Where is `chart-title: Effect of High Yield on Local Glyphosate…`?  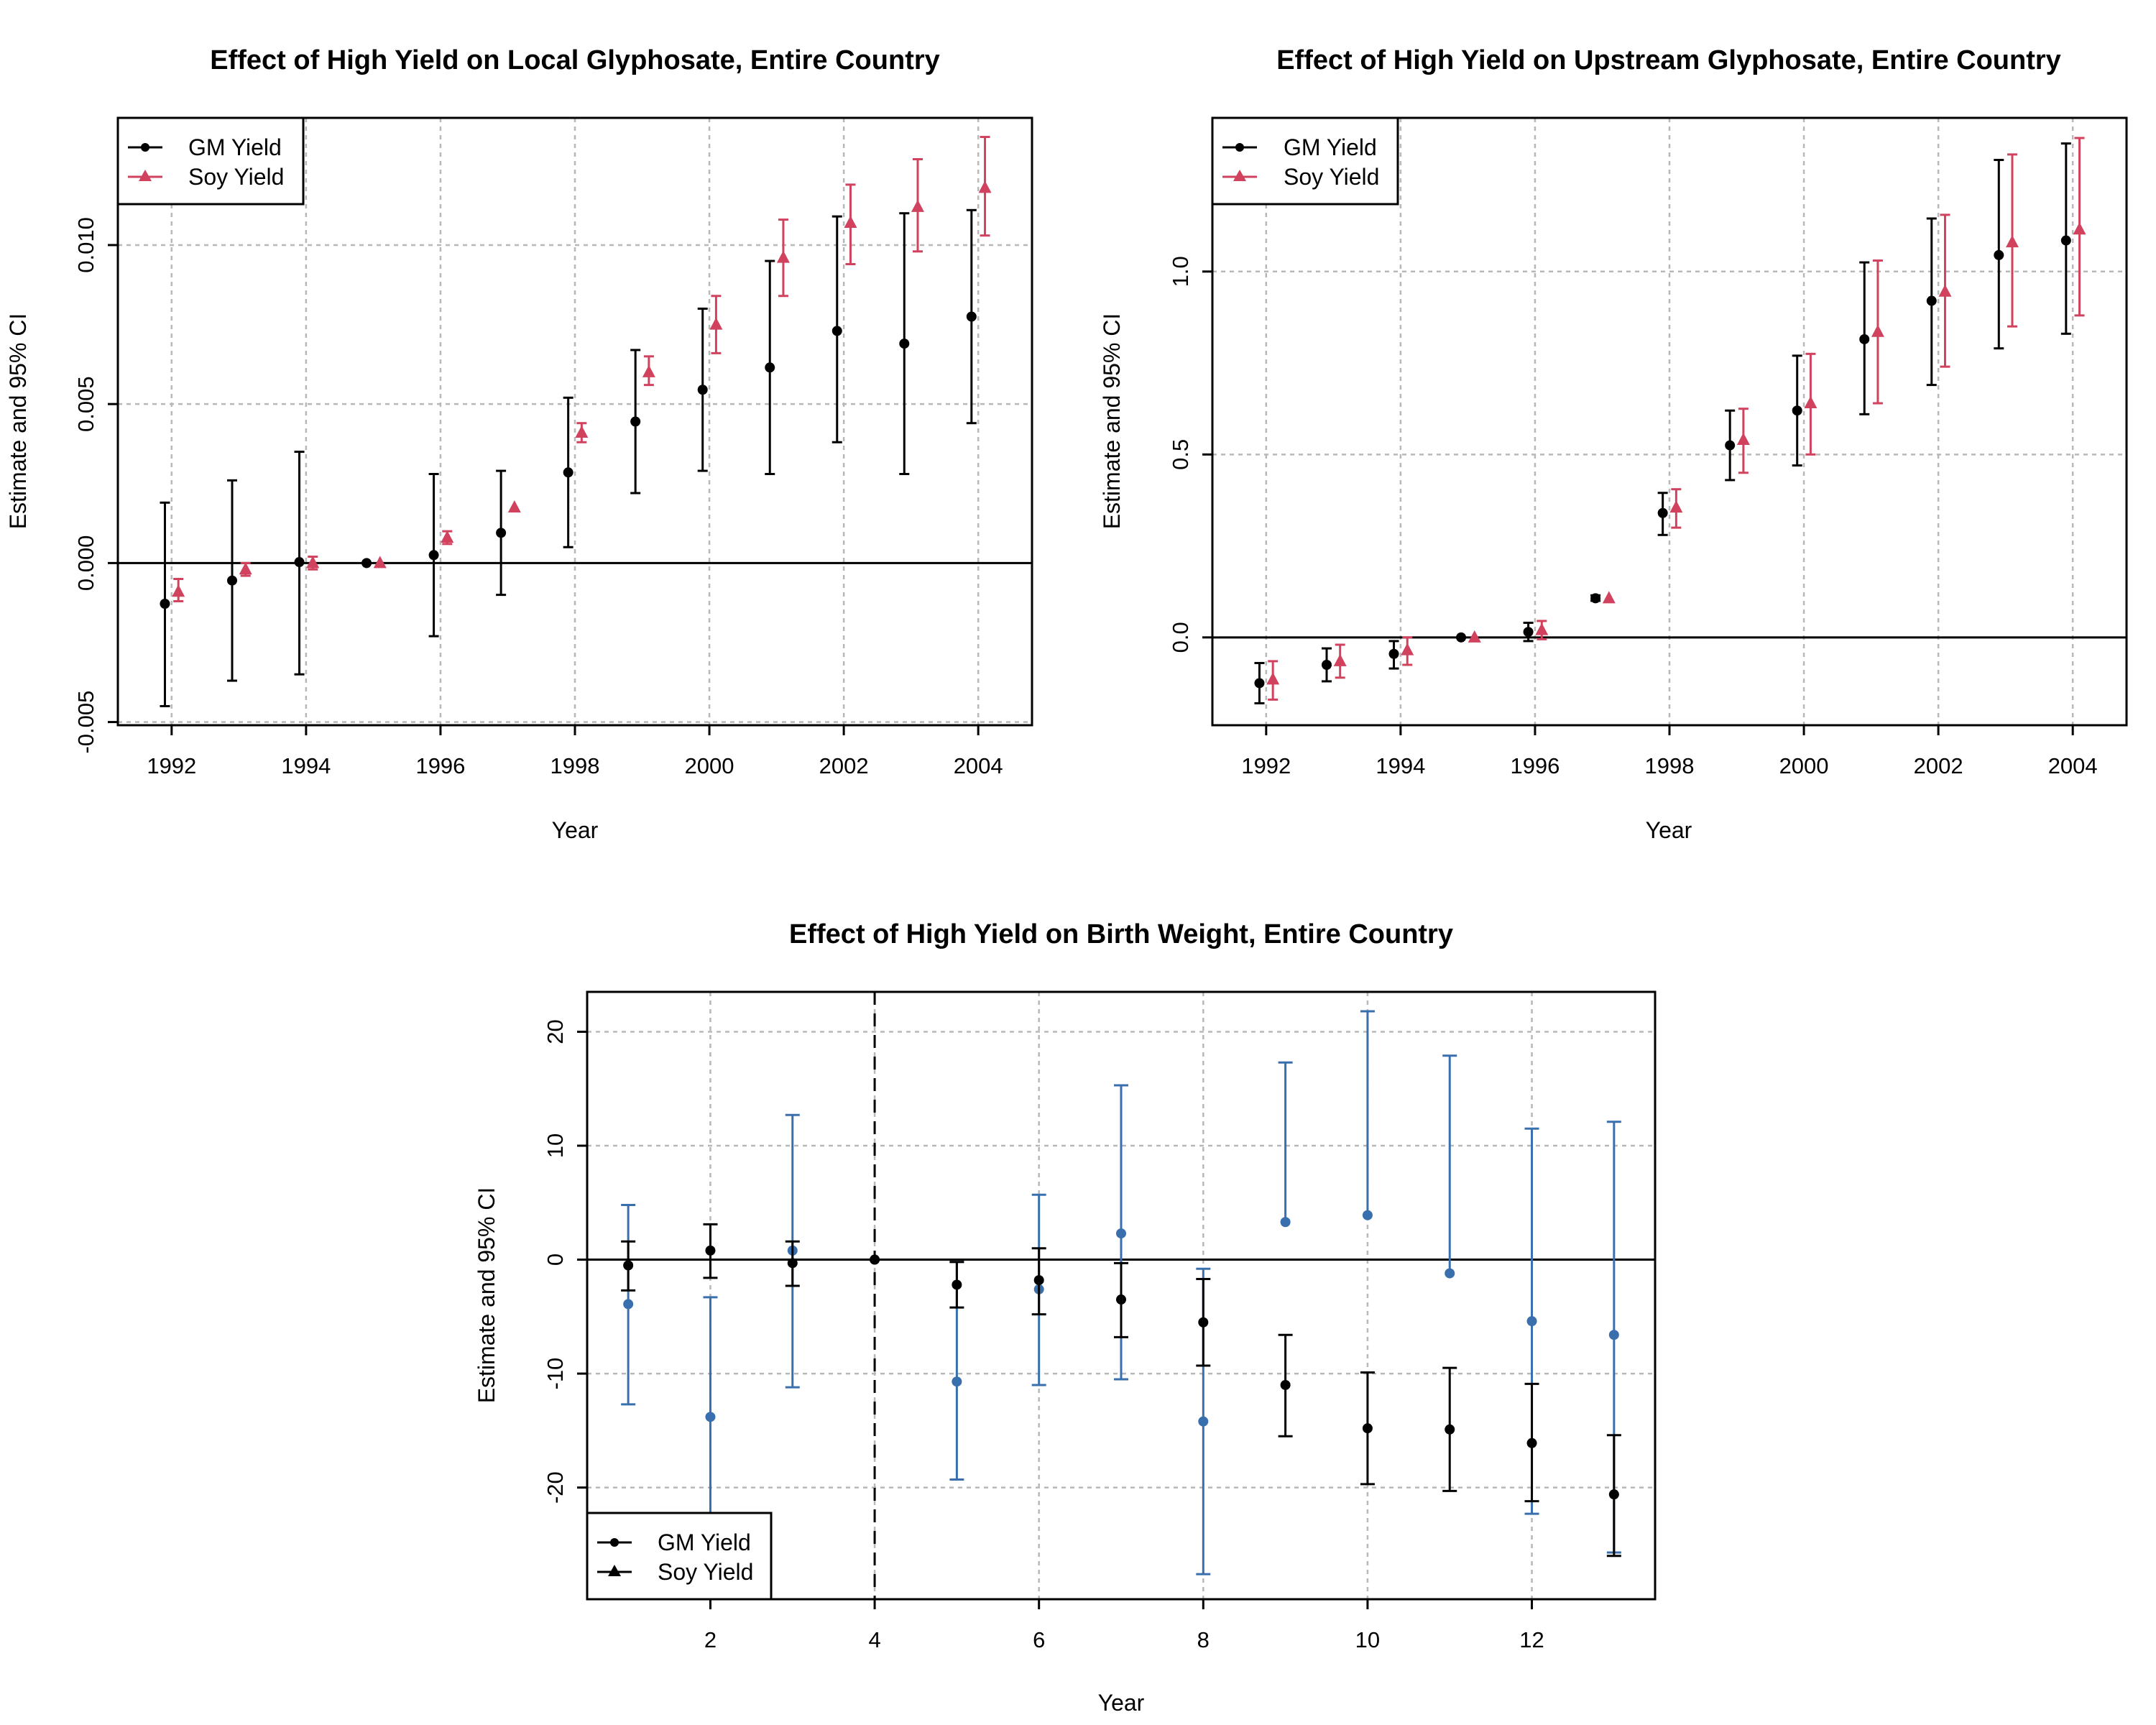
chart-title: Effect of High Yield on Local Glyphosate… is located at coordinates (575, 60).